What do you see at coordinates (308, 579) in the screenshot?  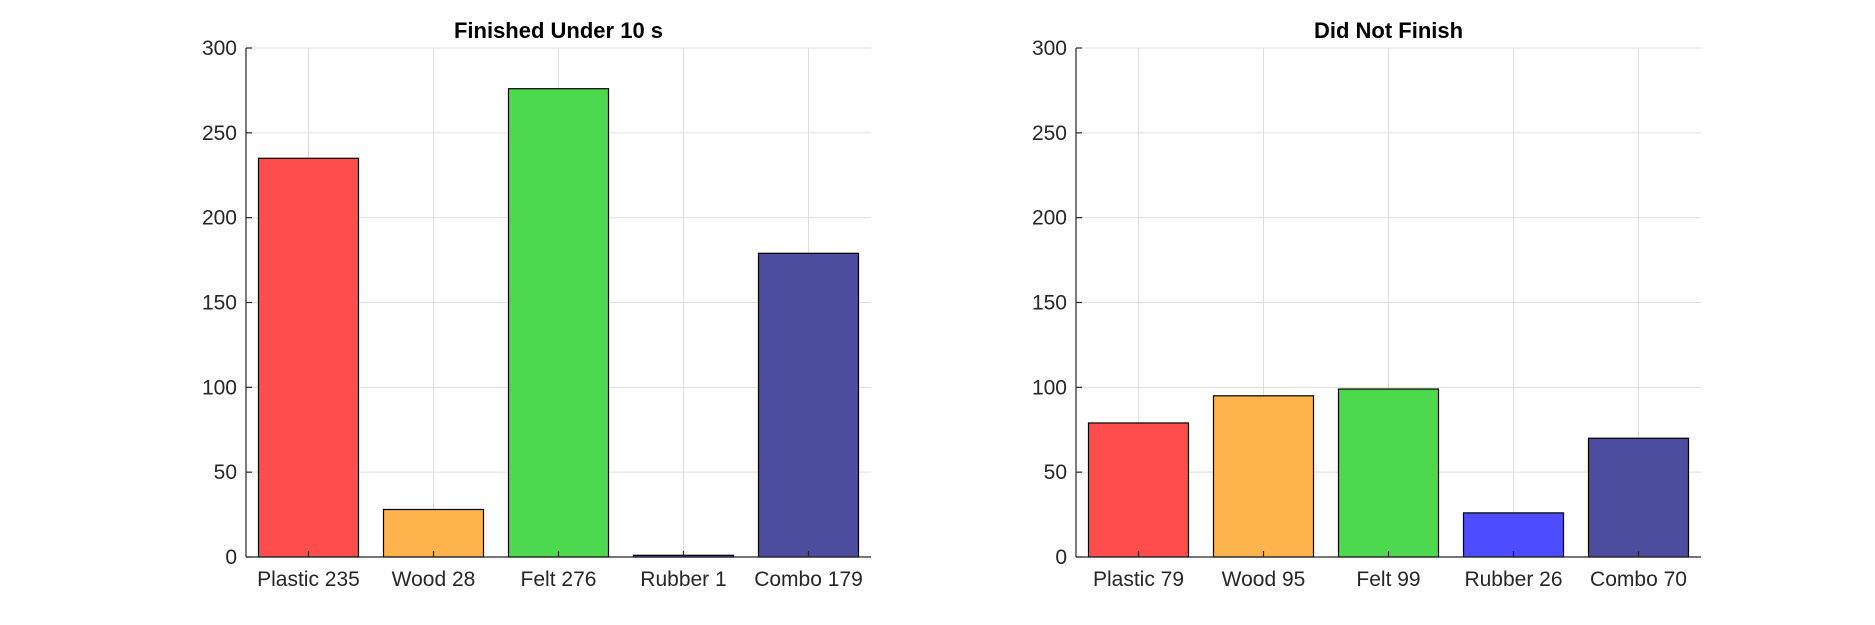 I see `x-tick-label: Plastic 235` at bounding box center [308, 579].